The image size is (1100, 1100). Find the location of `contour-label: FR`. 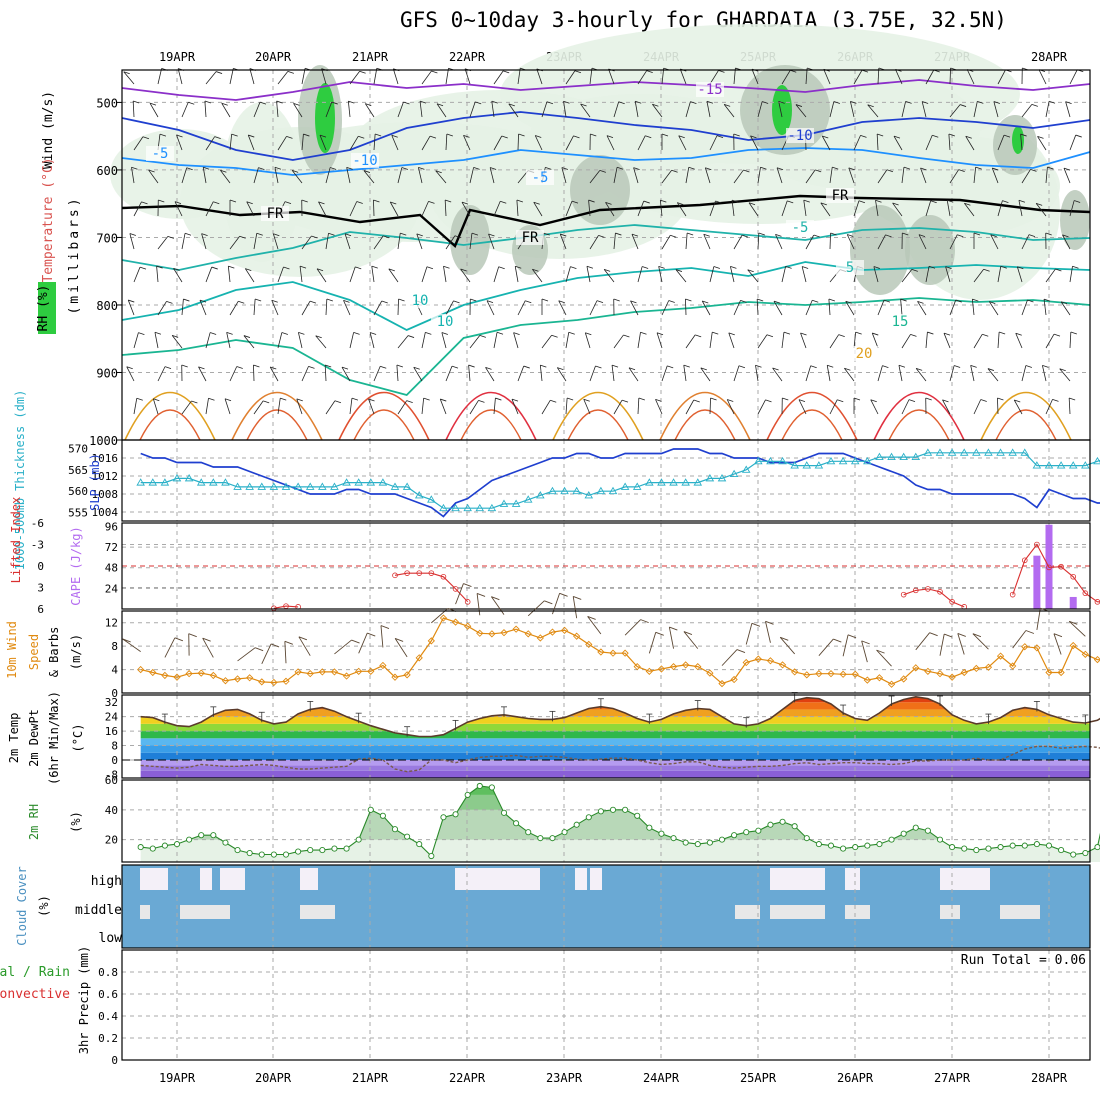

contour-label: FR is located at coordinates (530, 238).